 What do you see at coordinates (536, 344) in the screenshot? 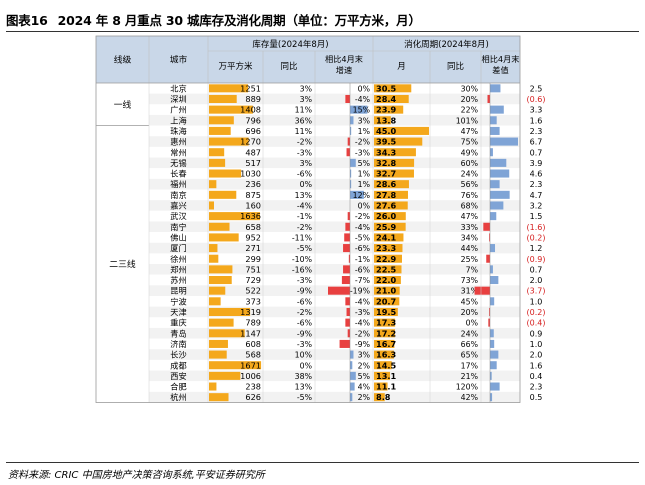
I see `cycle-diff-value: 1.0` at bounding box center [536, 344].